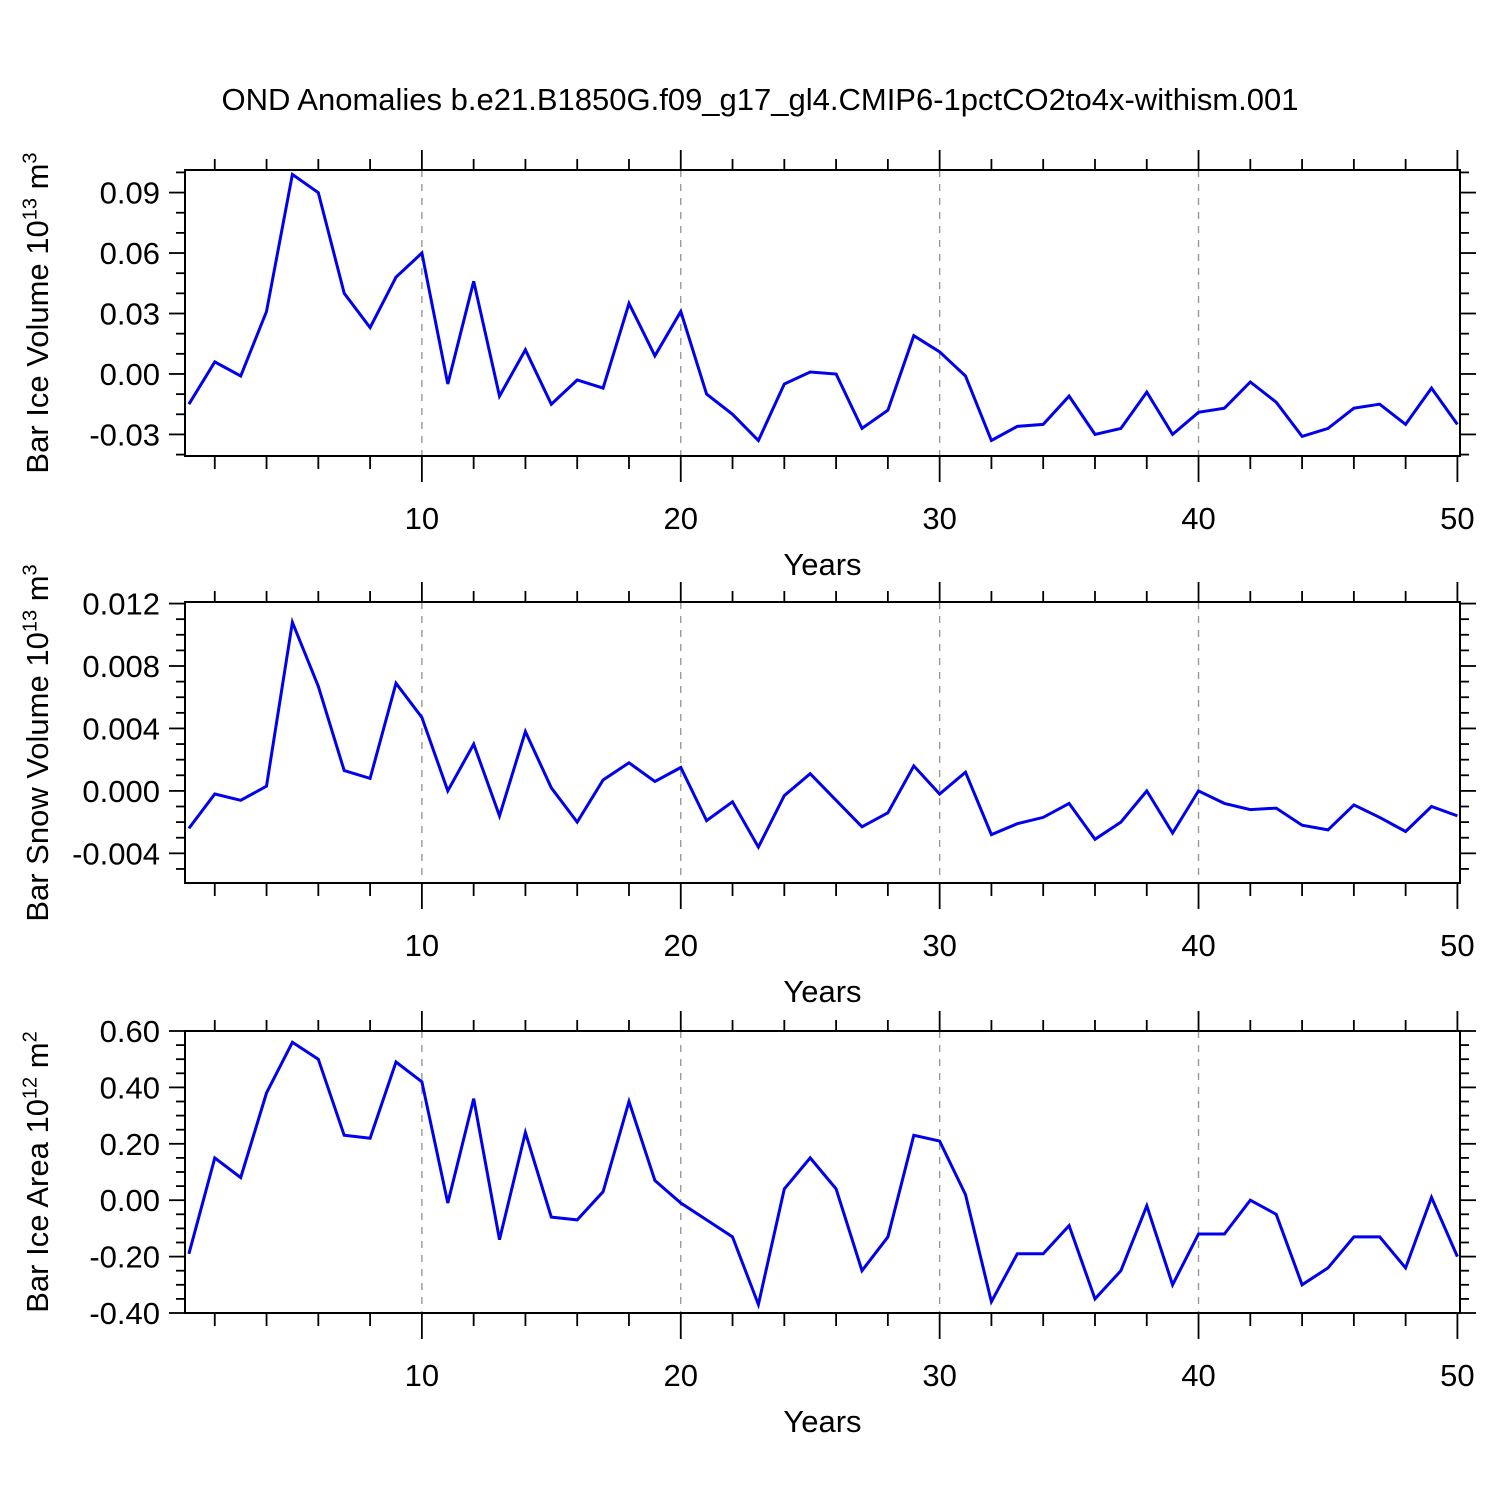  What do you see at coordinates (37, 742) in the screenshot?
I see `y-axis-label-snow-volume: Bar Snow Volume 1013 m3` at bounding box center [37, 742].